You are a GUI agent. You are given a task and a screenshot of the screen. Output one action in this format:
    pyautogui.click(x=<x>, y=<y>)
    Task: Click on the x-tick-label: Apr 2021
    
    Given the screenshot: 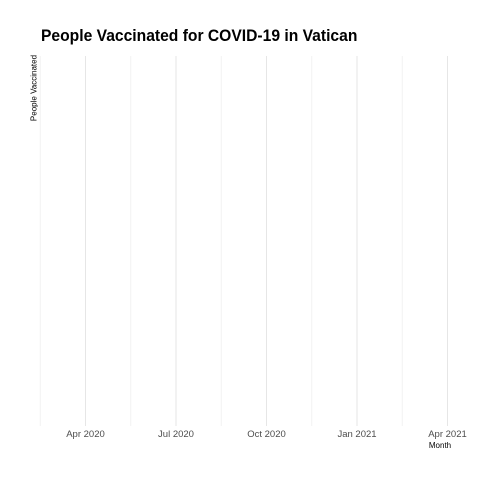 What is the action you would take?
    pyautogui.click(x=447, y=434)
    